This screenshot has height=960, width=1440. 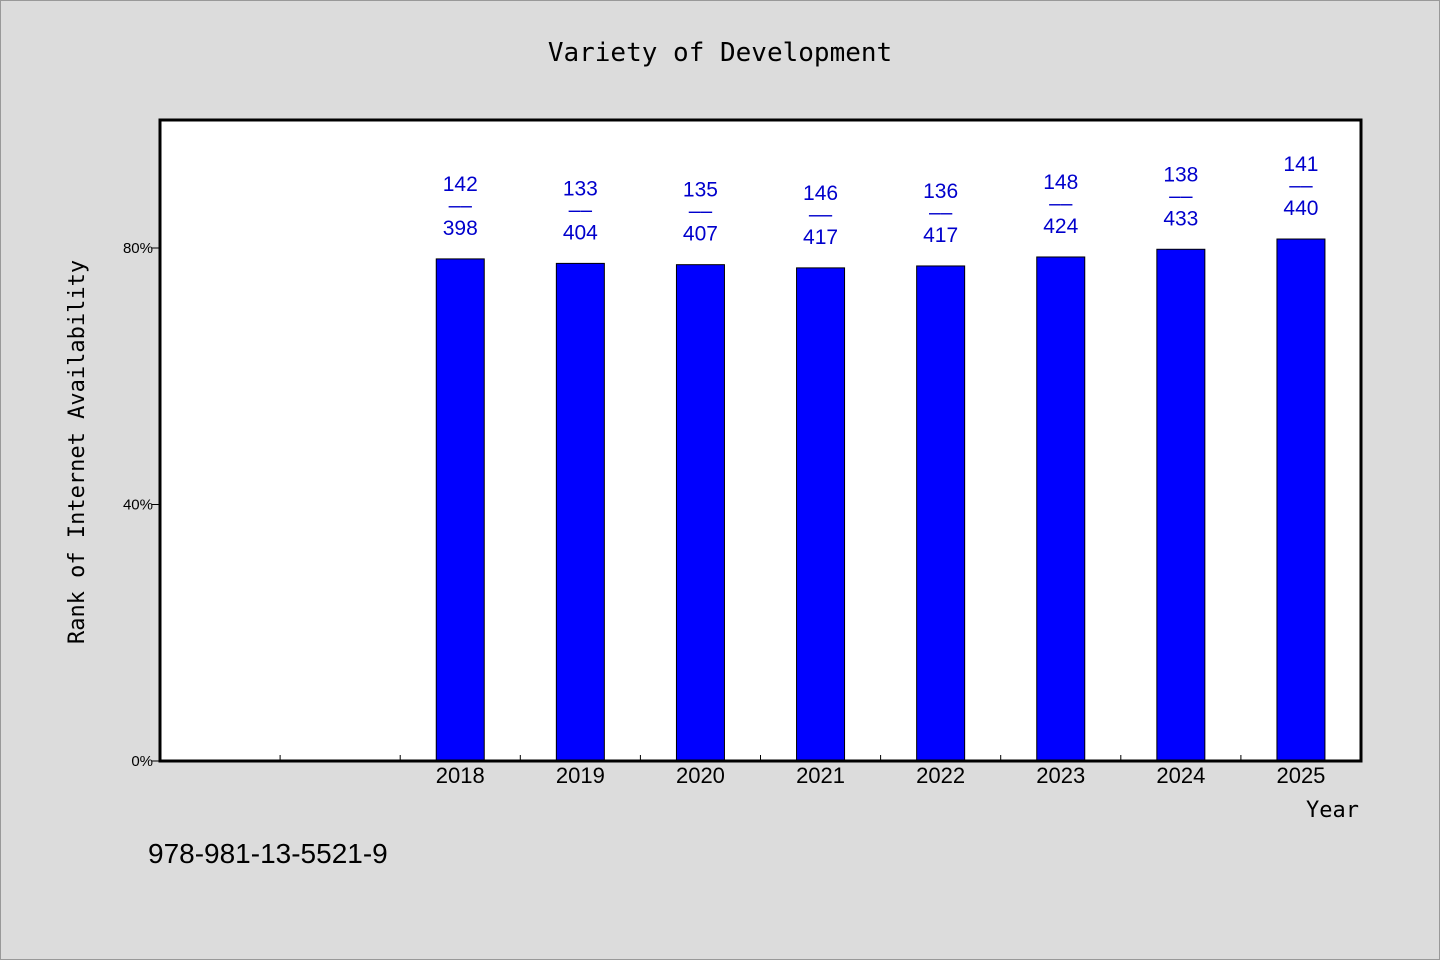 I want to click on data-label-top: 133, so click(x=580, y=188).